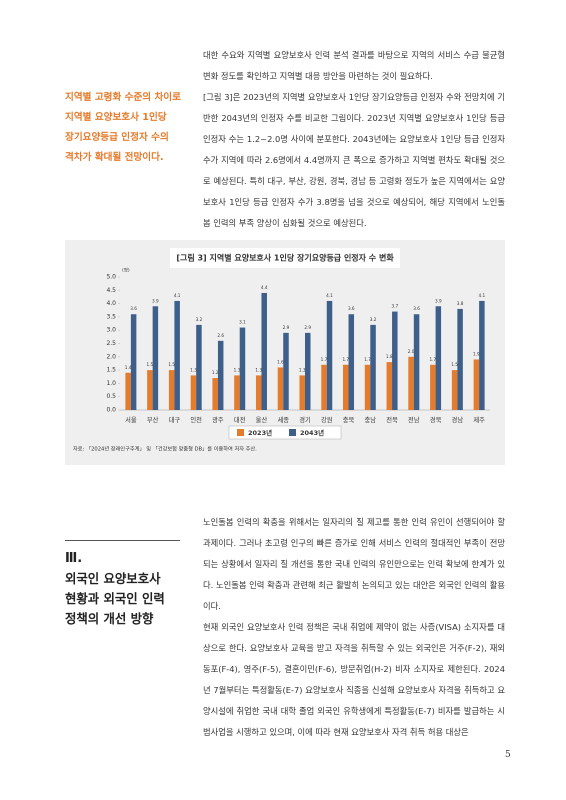  What do you see at coordinates (126, 270) in the screenshot?
I see `y-unit: (명)` at bounding box center [126, 270].